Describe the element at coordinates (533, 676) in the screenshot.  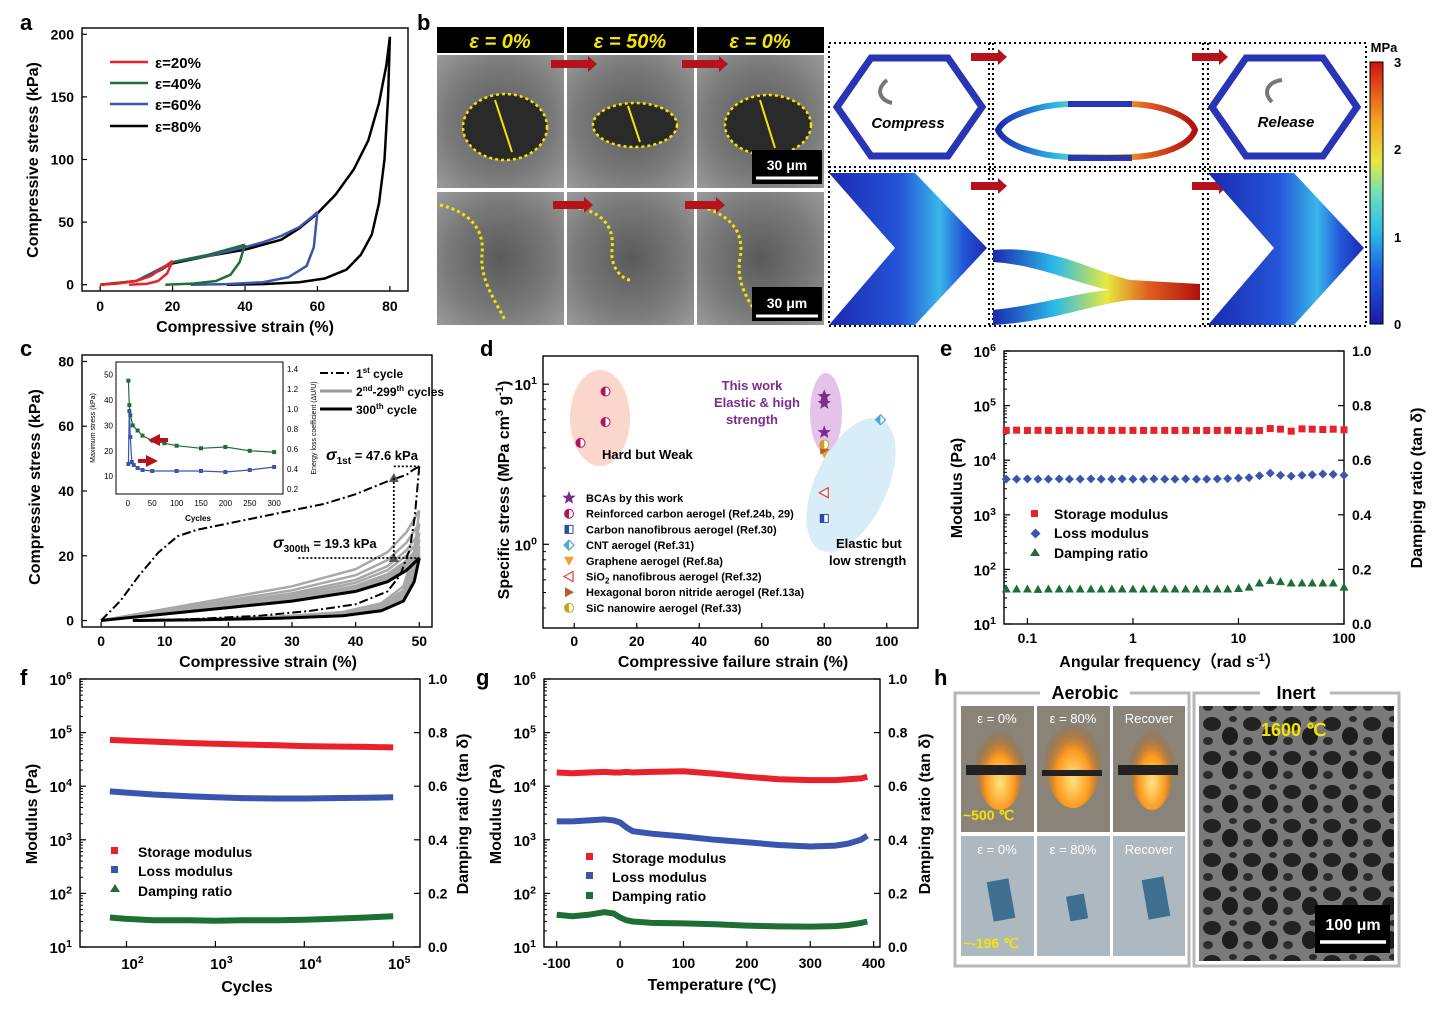
I see `tick-exponent: 6` at that location.